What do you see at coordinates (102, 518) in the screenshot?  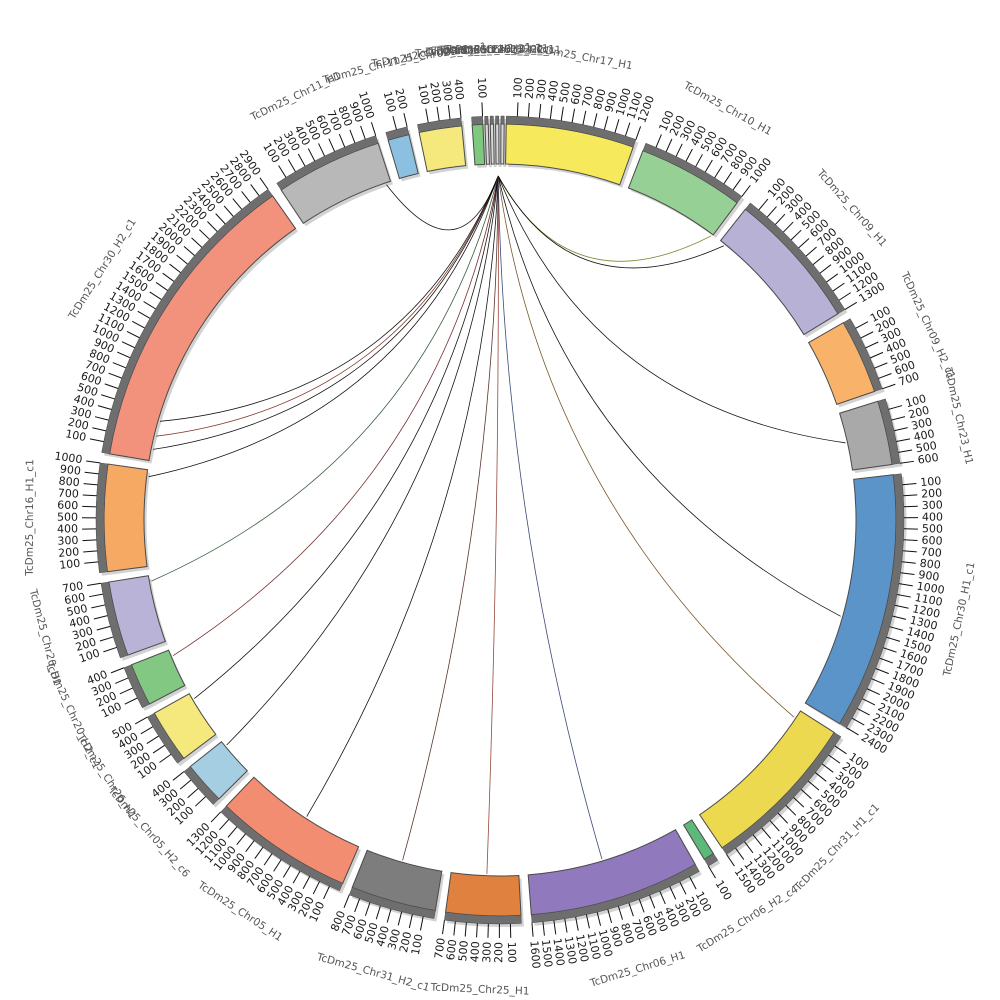 I see `segment-strip-chr16_h1_c1` at bounding box center [102, 518].